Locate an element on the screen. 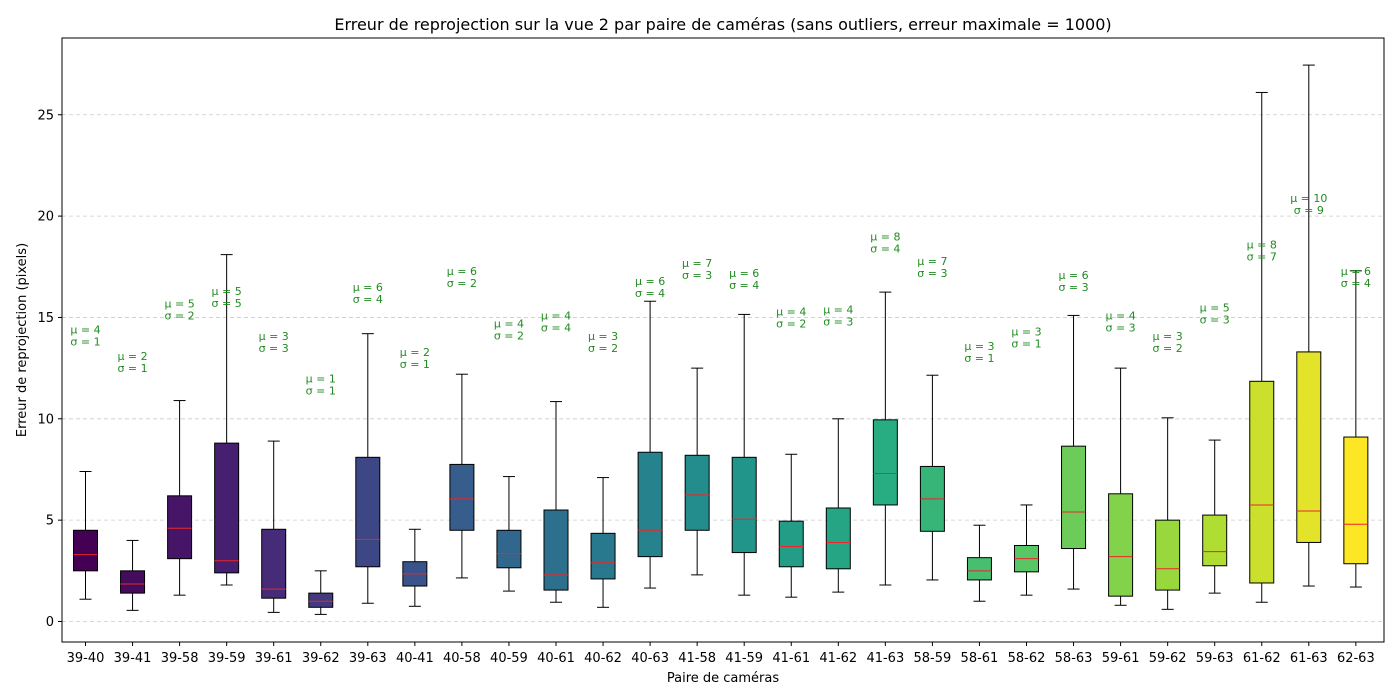 This screenshot has width=1400, height=700. y-tick-label: 0 is located at coordinates (50, 622).